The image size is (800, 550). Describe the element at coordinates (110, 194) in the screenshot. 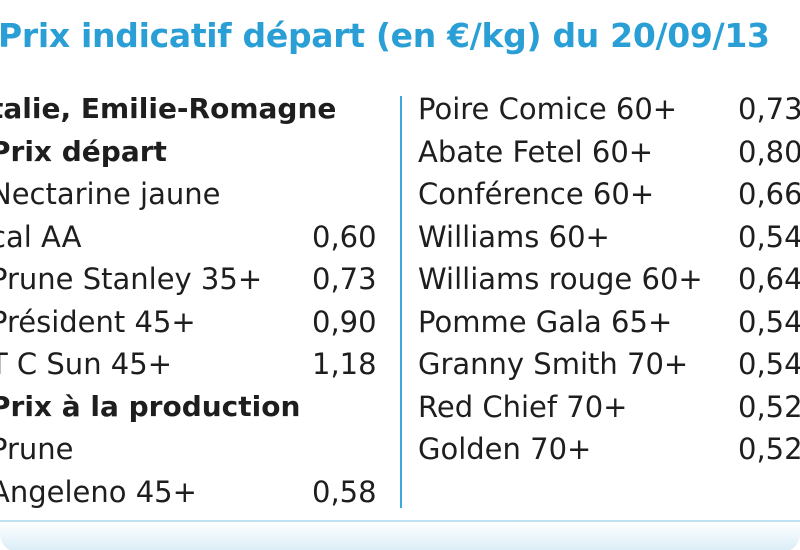

I see `row-label: Nectarine jaune` at that location.